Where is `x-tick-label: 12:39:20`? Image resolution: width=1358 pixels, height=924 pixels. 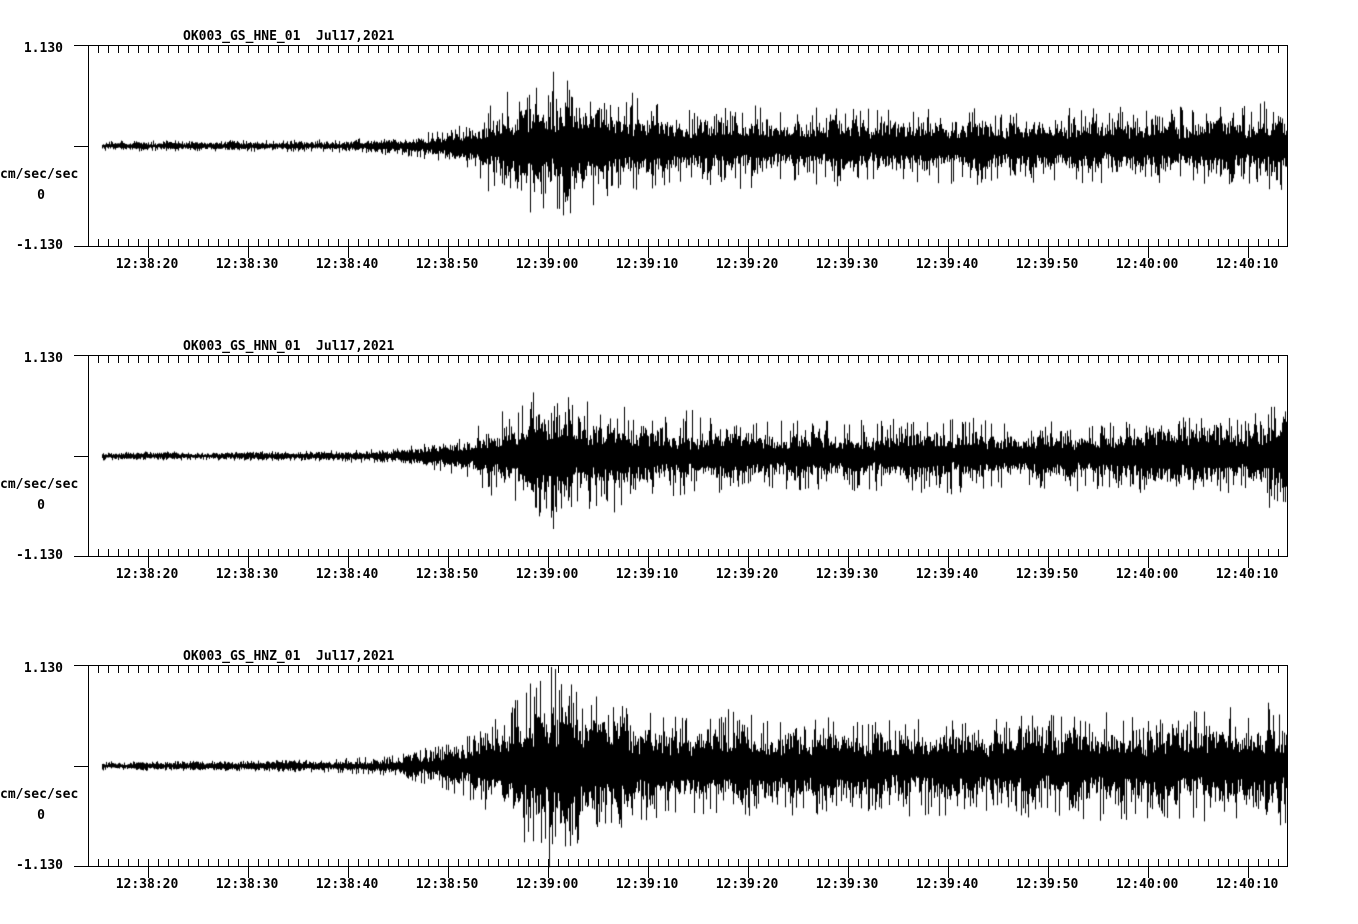 x-tick-label: 12:39:20 is located at coordinates (747, 574).